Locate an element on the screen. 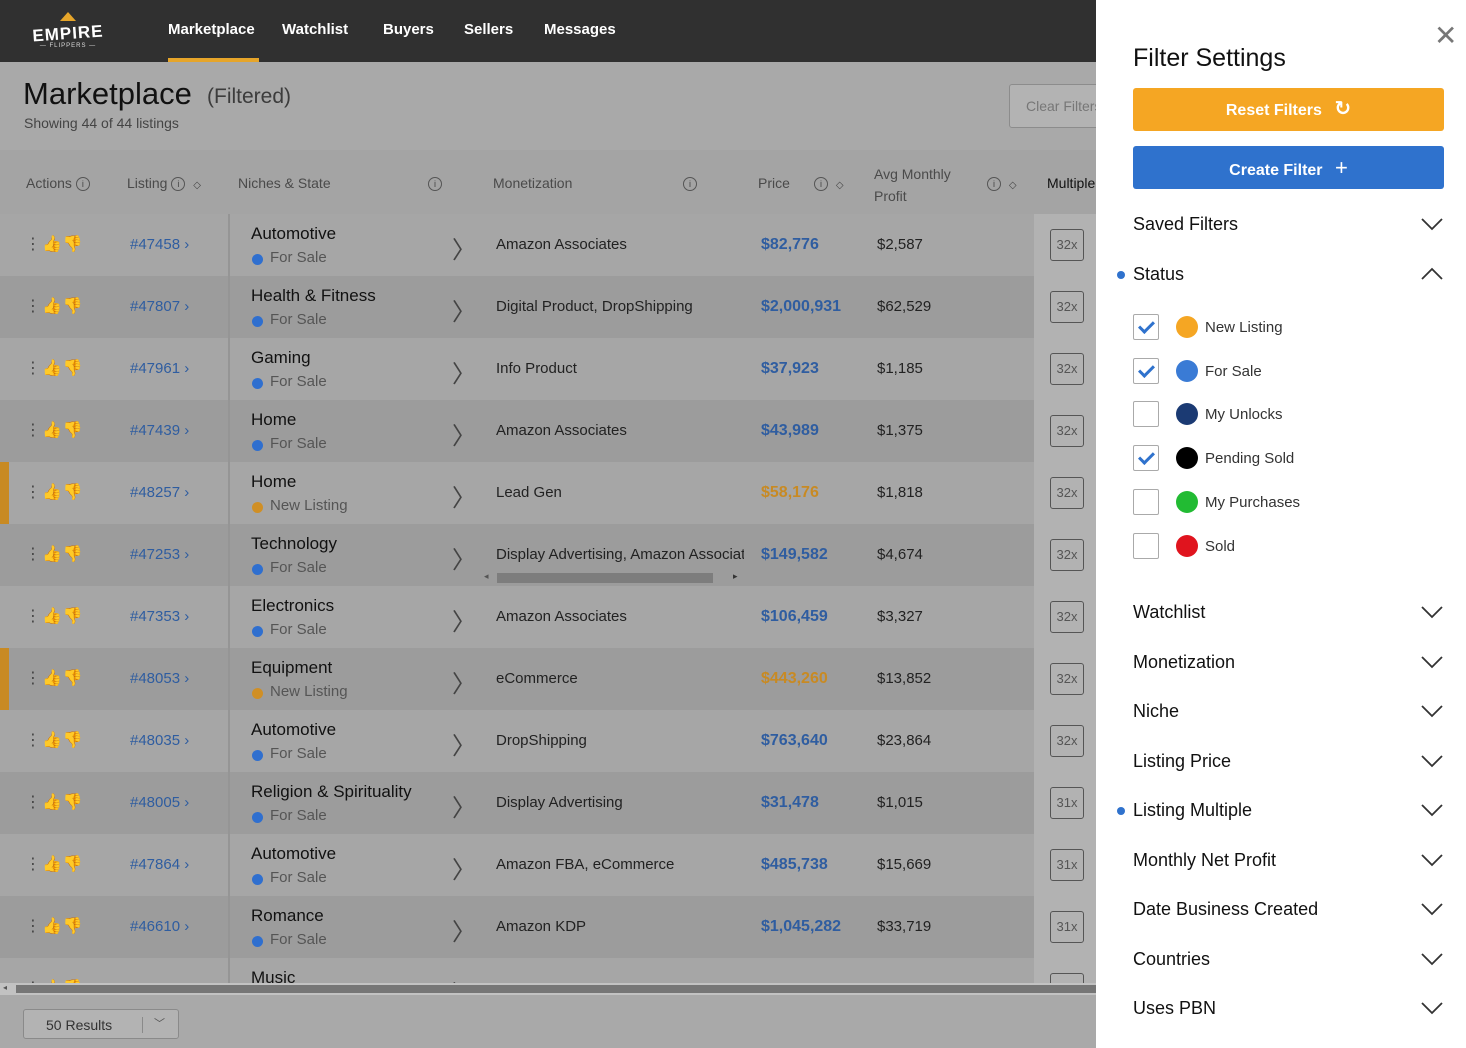 The height and width of the screenshot is (1048, 1466). listing-id-link: › is located at coordinates (132, 981).